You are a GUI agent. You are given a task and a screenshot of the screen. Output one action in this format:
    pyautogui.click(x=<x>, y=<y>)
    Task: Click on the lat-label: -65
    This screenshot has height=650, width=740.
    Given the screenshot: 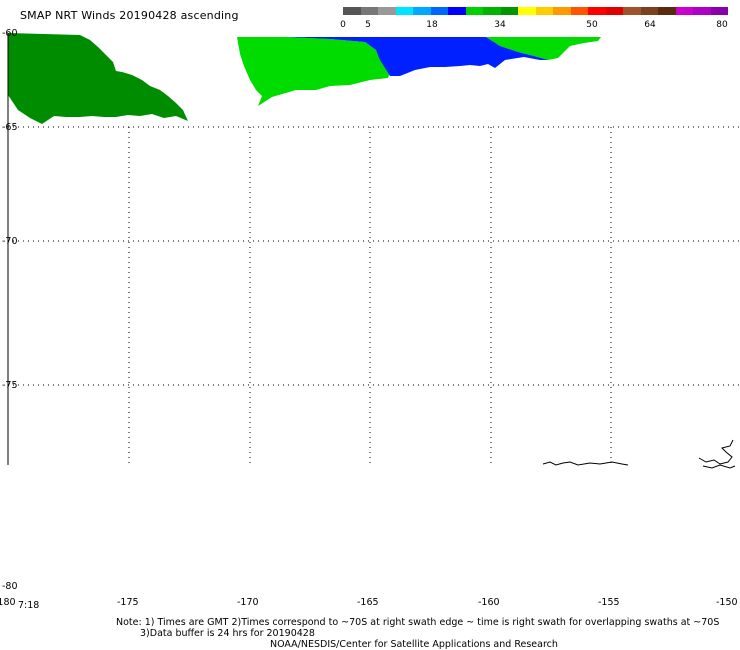 What is the action you would take?
    pyautogui.click(x=10, y=127)
    